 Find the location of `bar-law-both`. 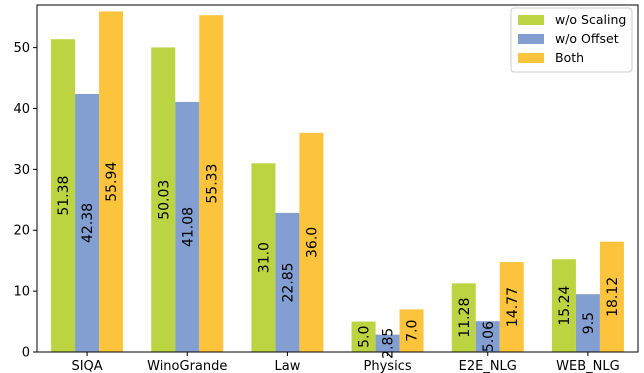

bar-law-both is located at coordinates (311, 242).